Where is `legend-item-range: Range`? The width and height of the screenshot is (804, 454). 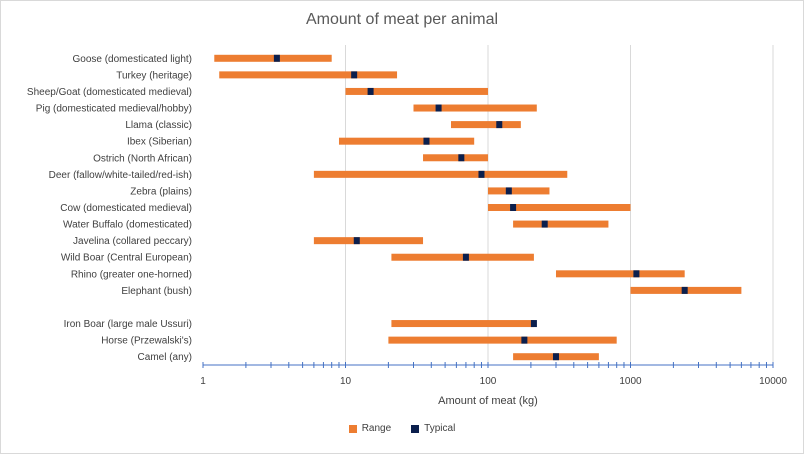 legend-item-range: Range is located at coordinates (370, 428).